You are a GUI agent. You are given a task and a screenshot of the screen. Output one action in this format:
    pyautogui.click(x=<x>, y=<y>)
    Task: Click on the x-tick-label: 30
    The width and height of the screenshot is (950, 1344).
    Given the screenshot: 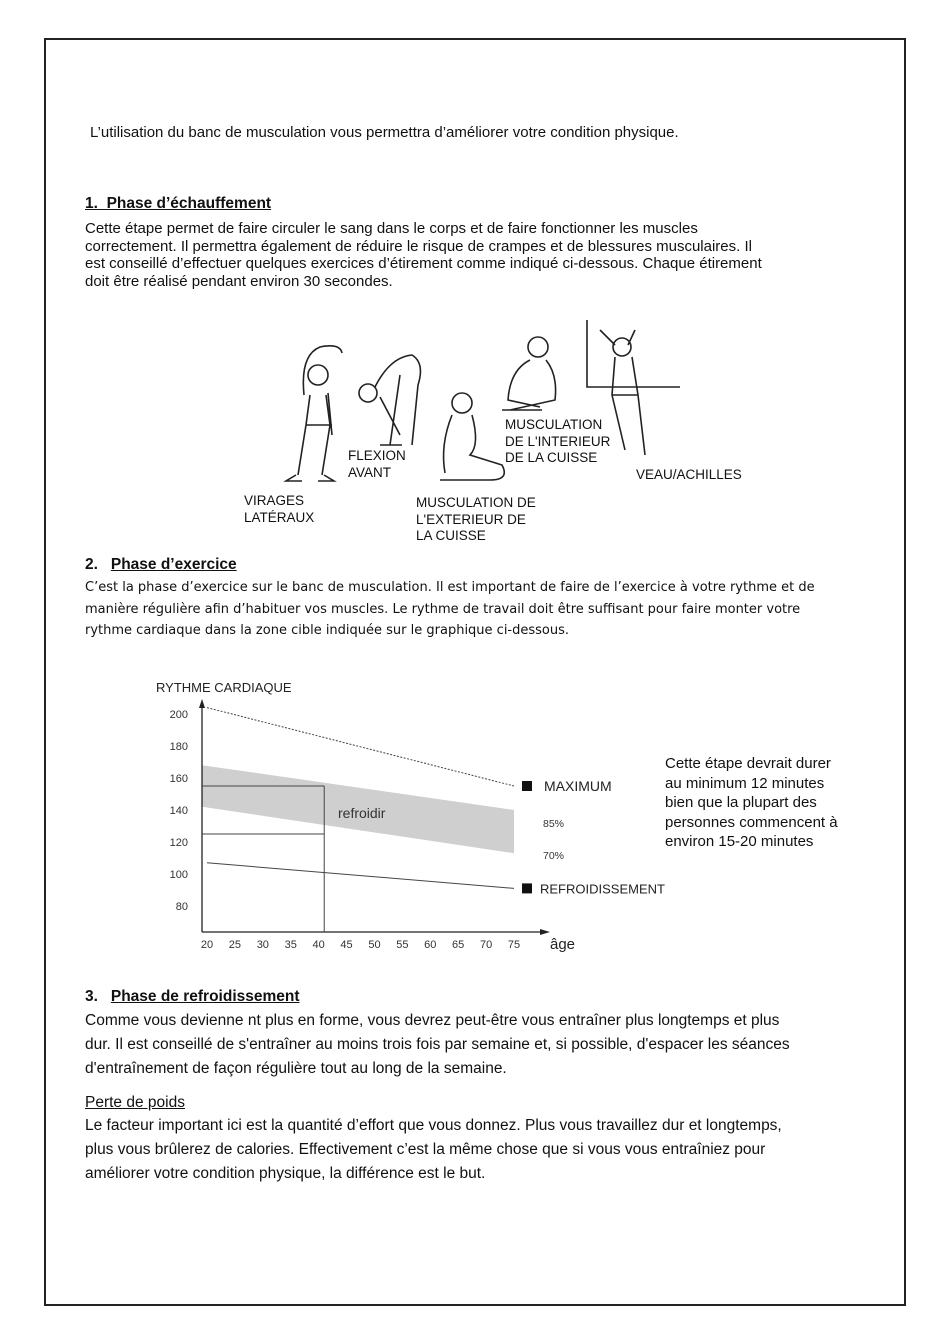 What is the action you would take?
    pyautogui.click(x=263, y=945)
    